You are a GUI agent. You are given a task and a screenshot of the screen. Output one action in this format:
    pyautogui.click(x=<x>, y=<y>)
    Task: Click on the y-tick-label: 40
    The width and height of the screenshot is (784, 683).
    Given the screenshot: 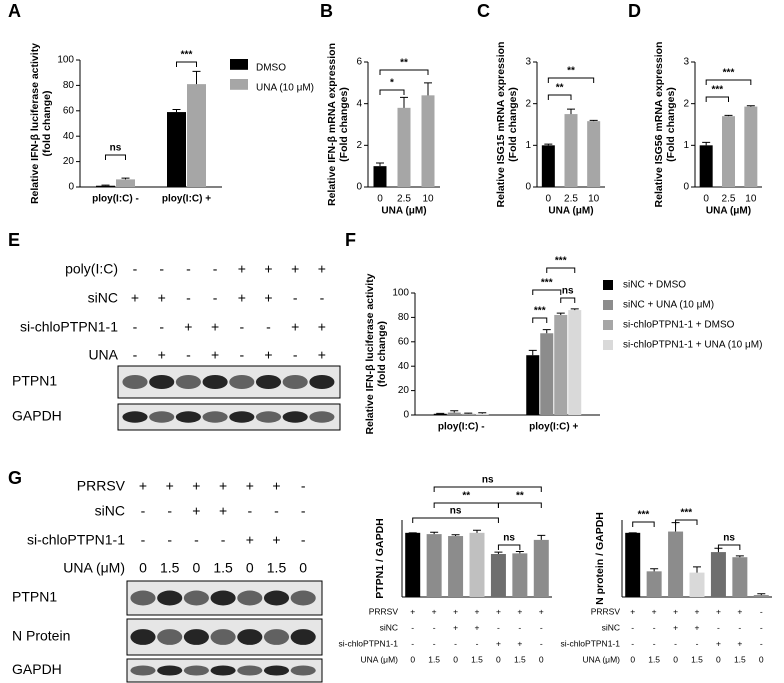 What is the action you would take?
    pyautogui.click(x=404, y=366)
    